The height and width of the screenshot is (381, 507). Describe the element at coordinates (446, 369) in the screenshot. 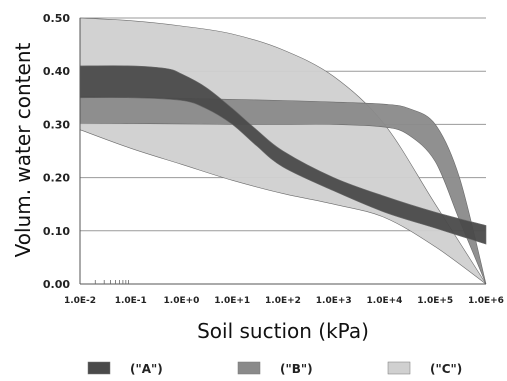

I see `legend-label-c: ("C")` at that location.